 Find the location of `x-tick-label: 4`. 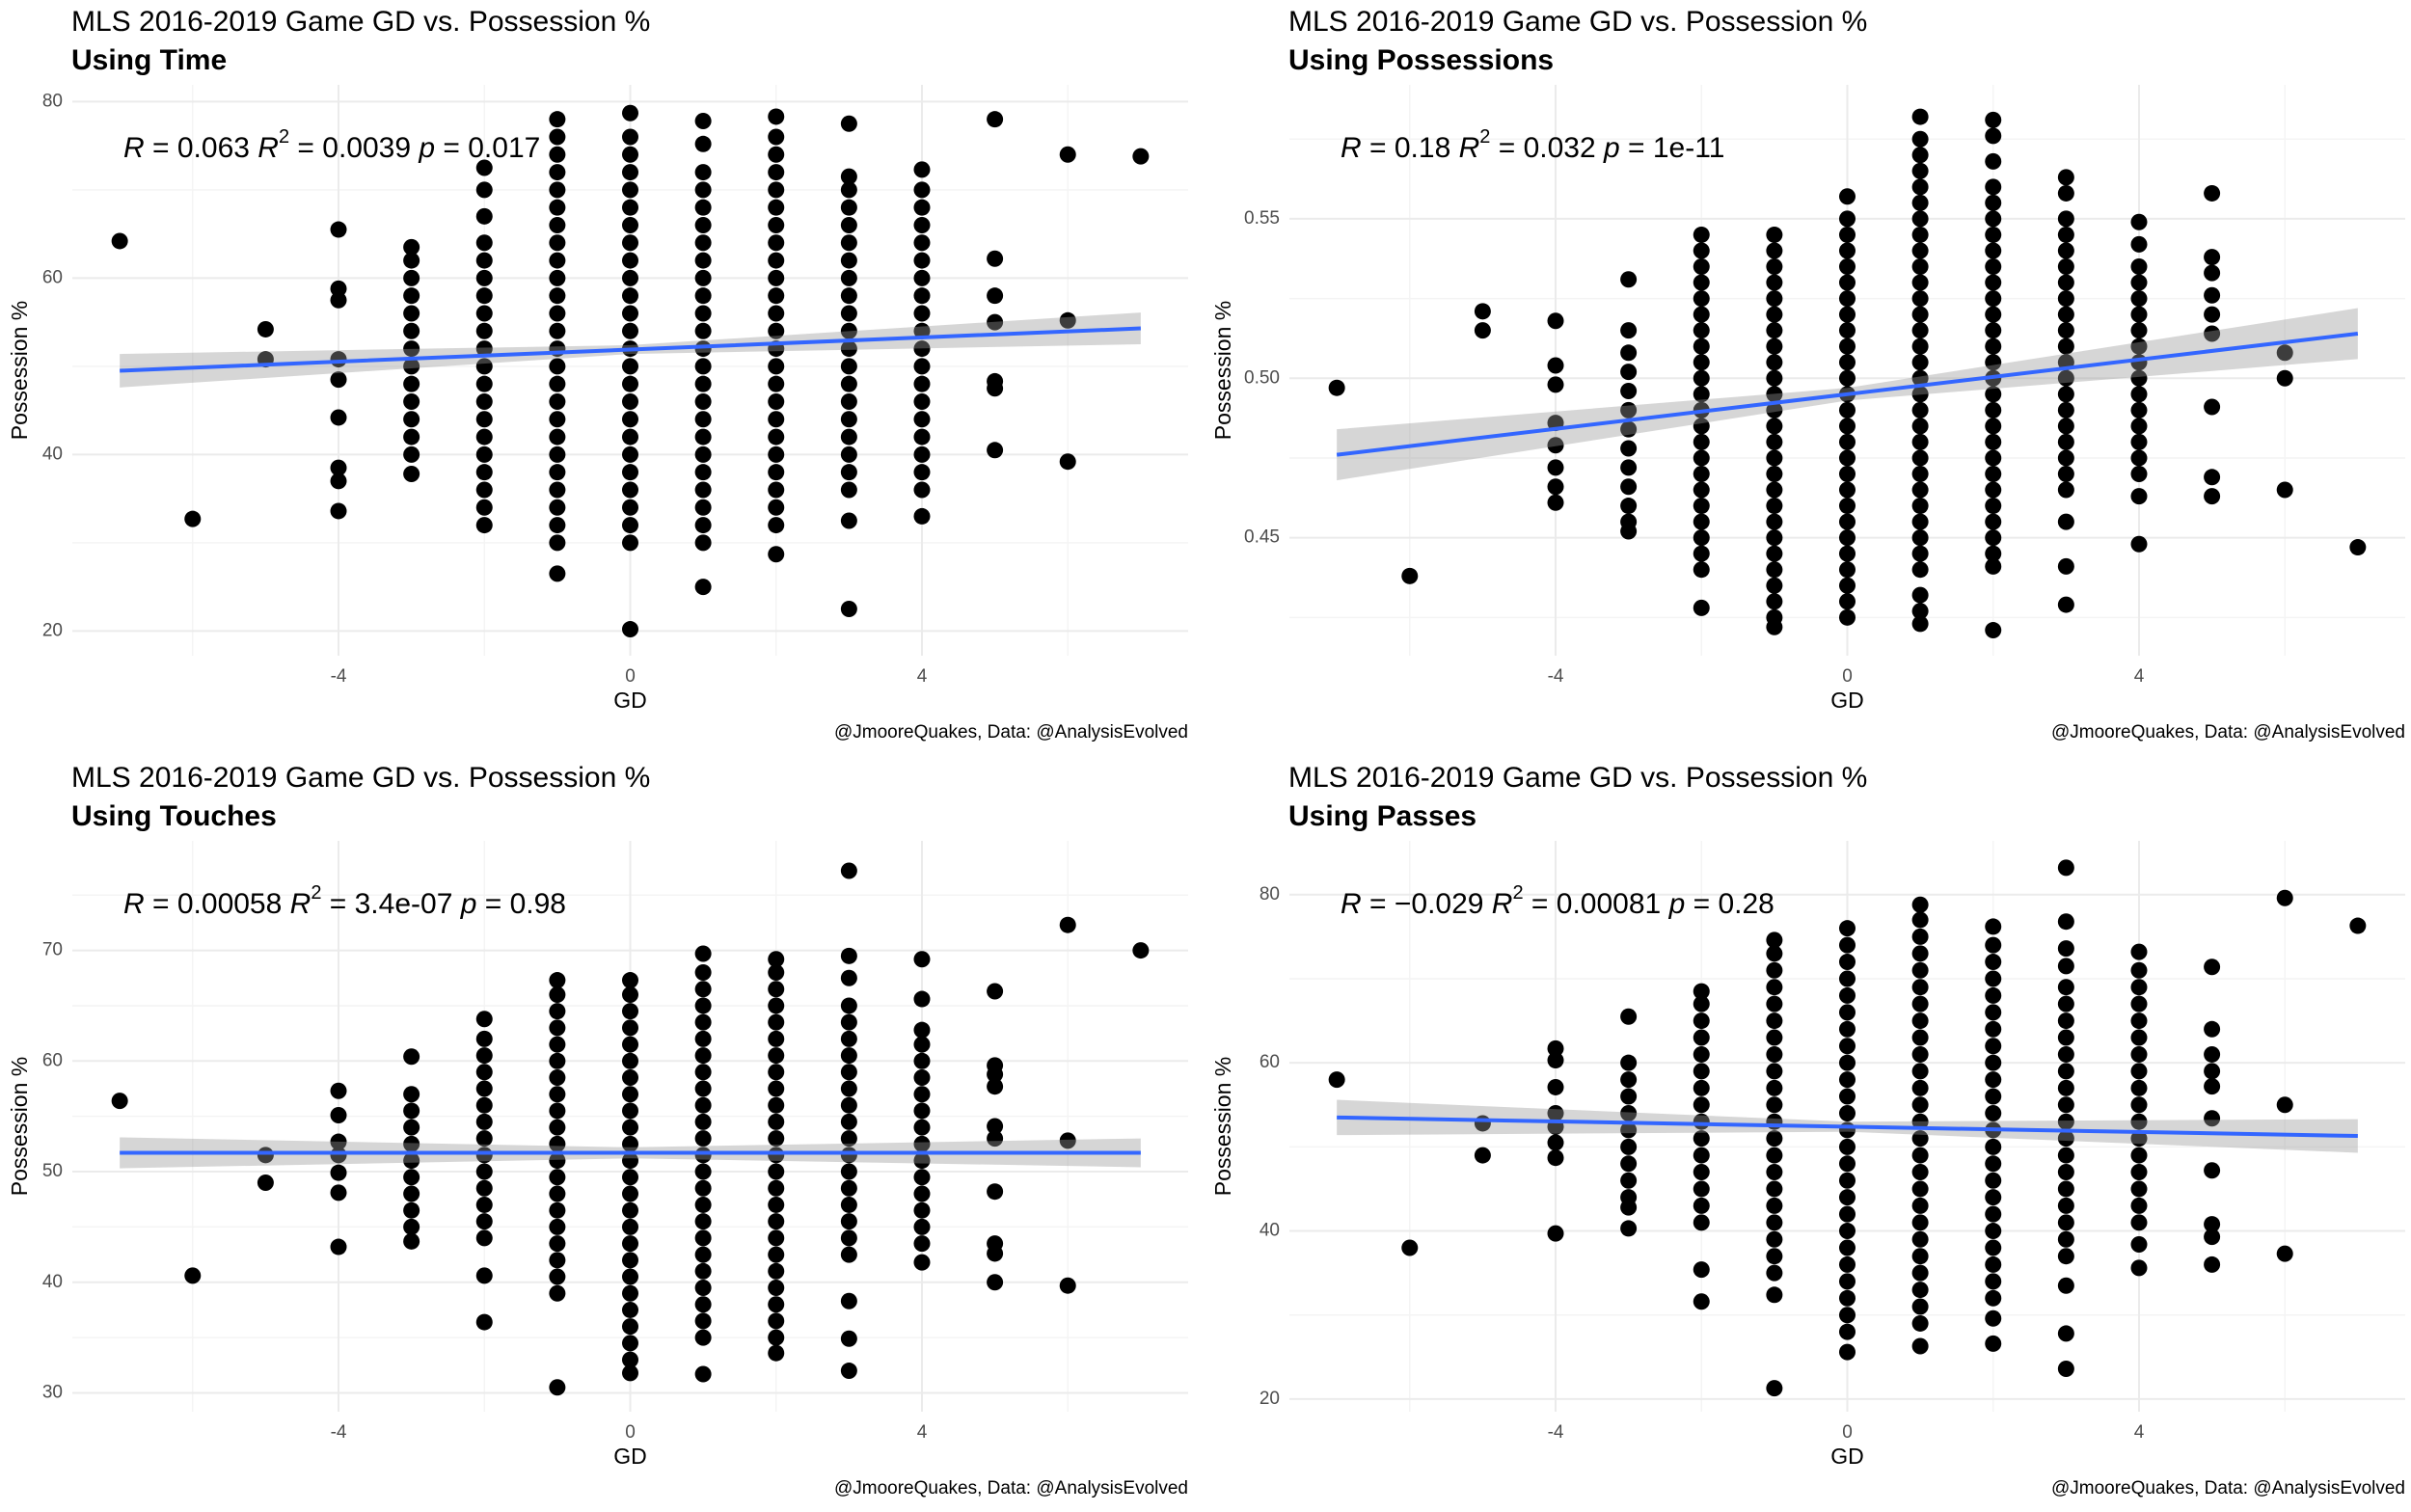

x-tick-label: 4 is located at coordinates (2140, 1432).